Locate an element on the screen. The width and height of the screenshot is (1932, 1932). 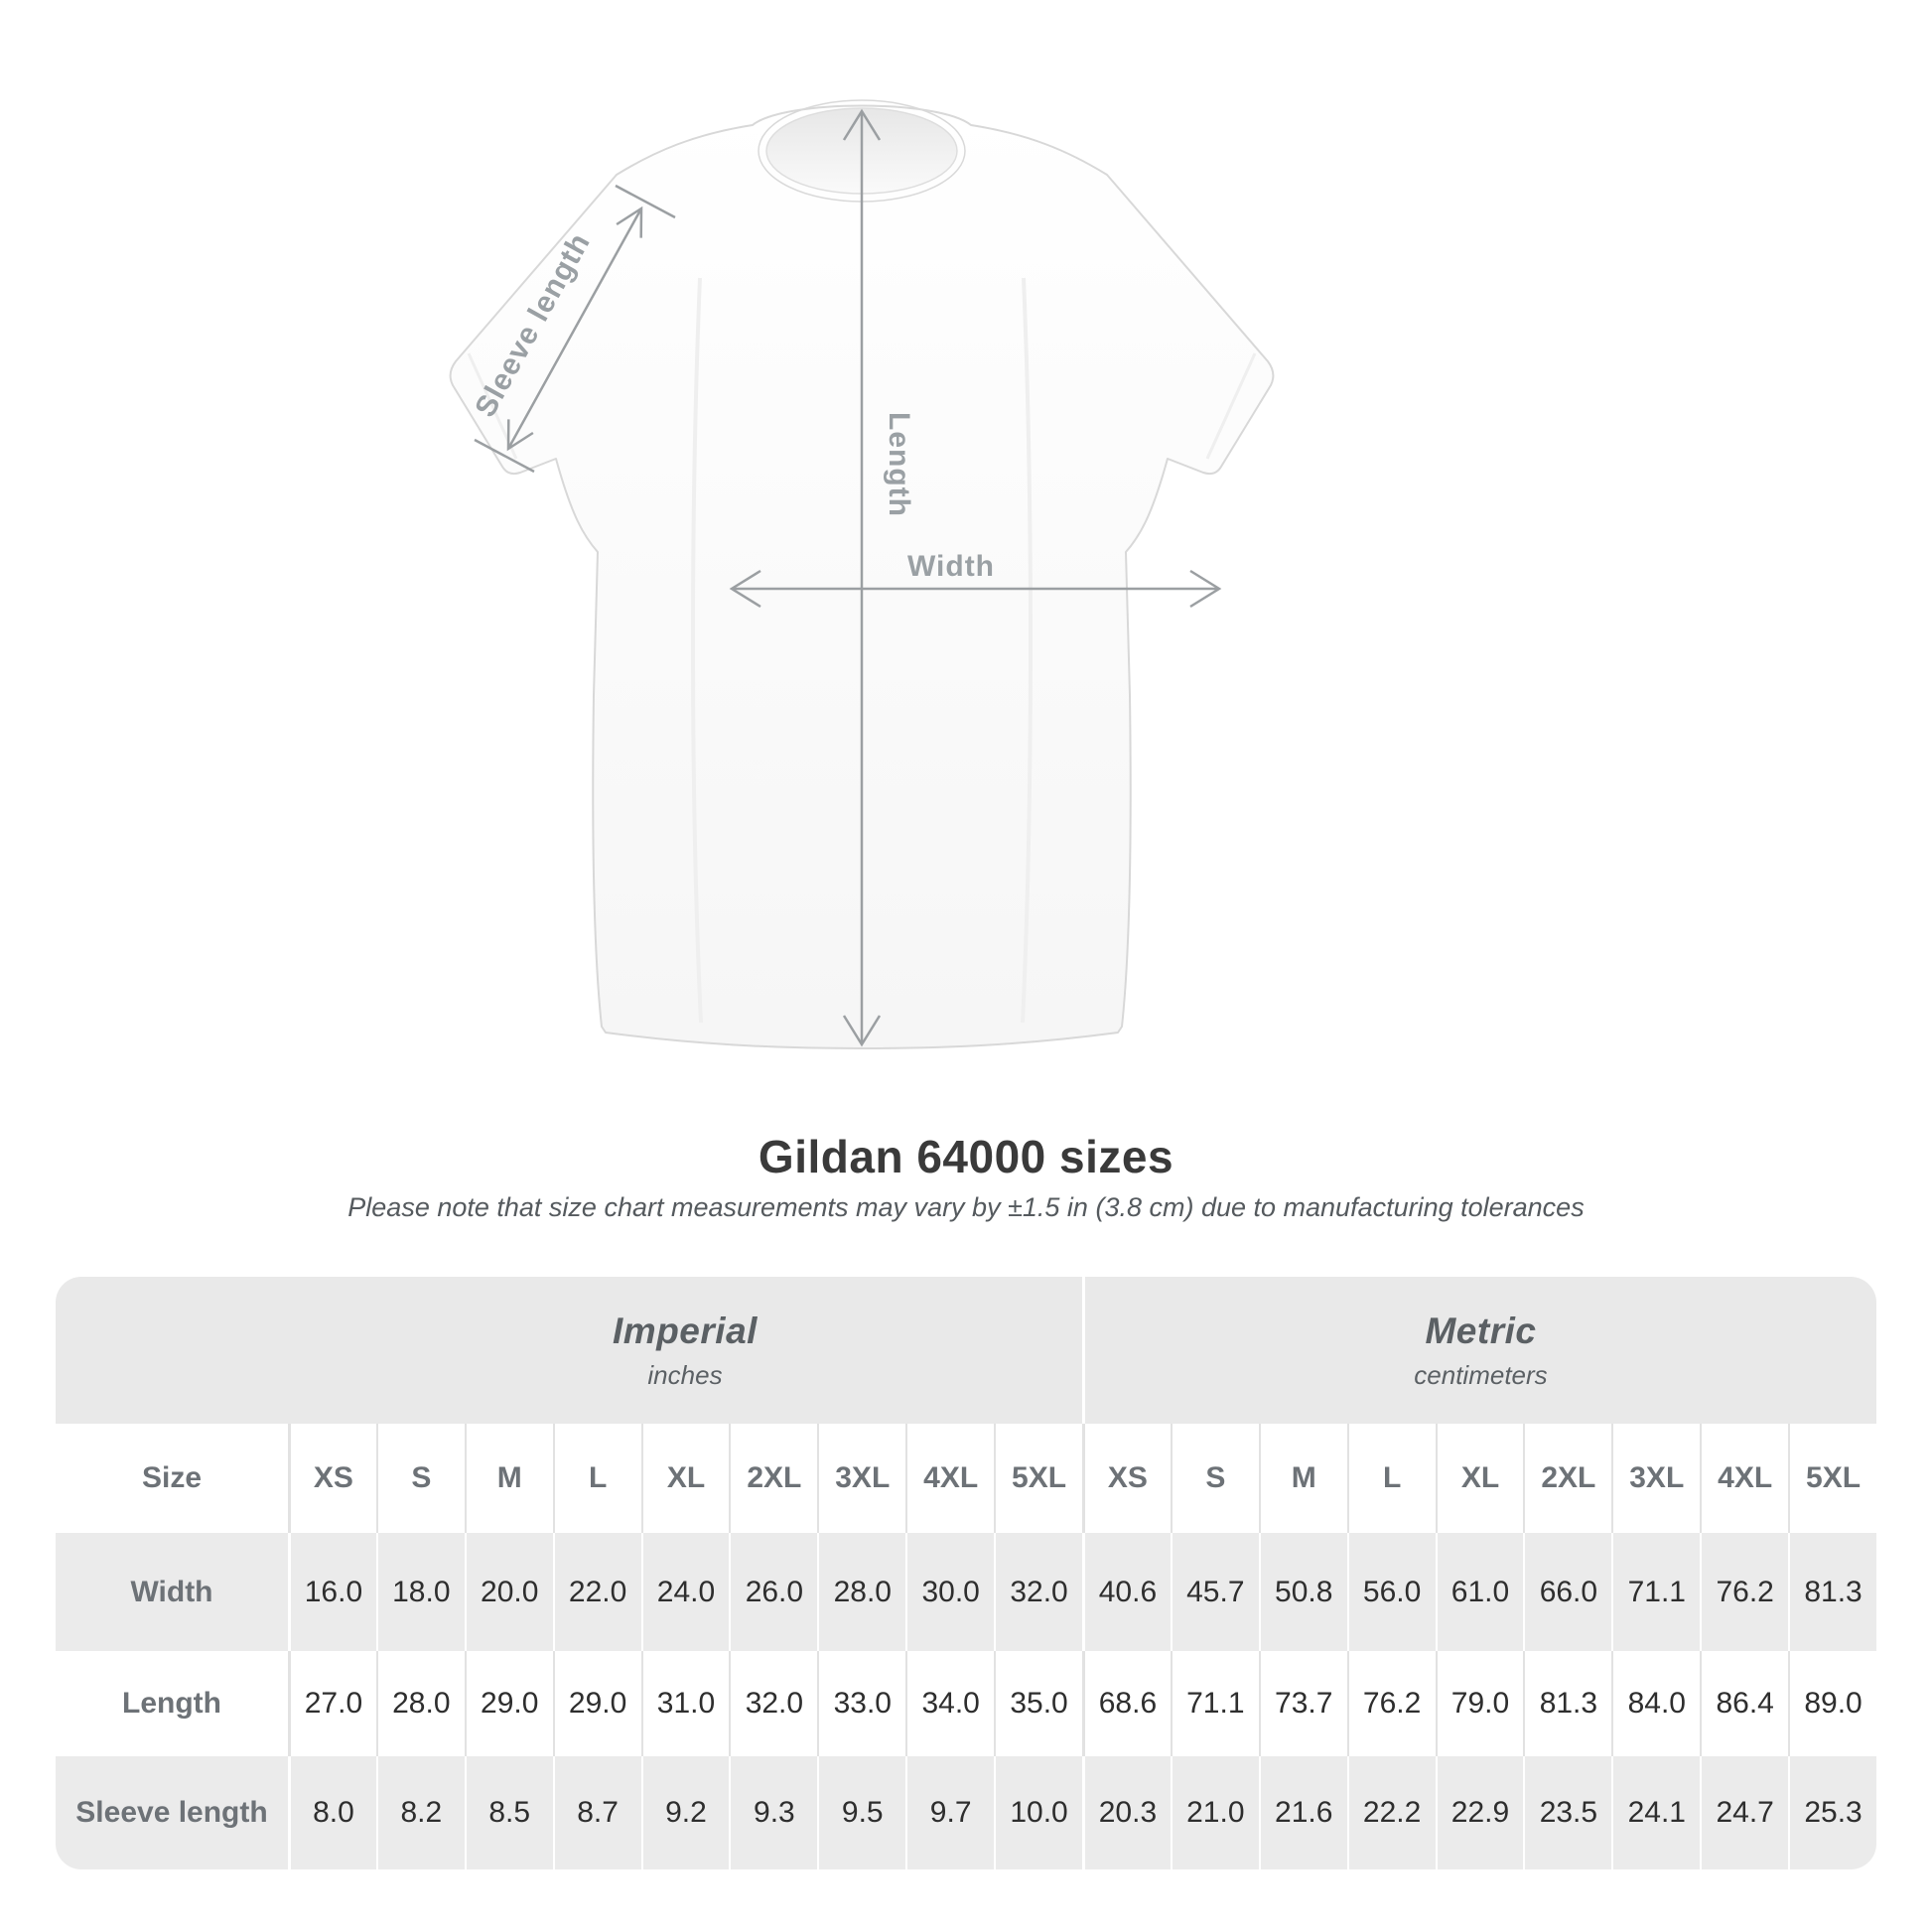
metric-subtitle: centimeters is located at coordinates (1481, 1374).